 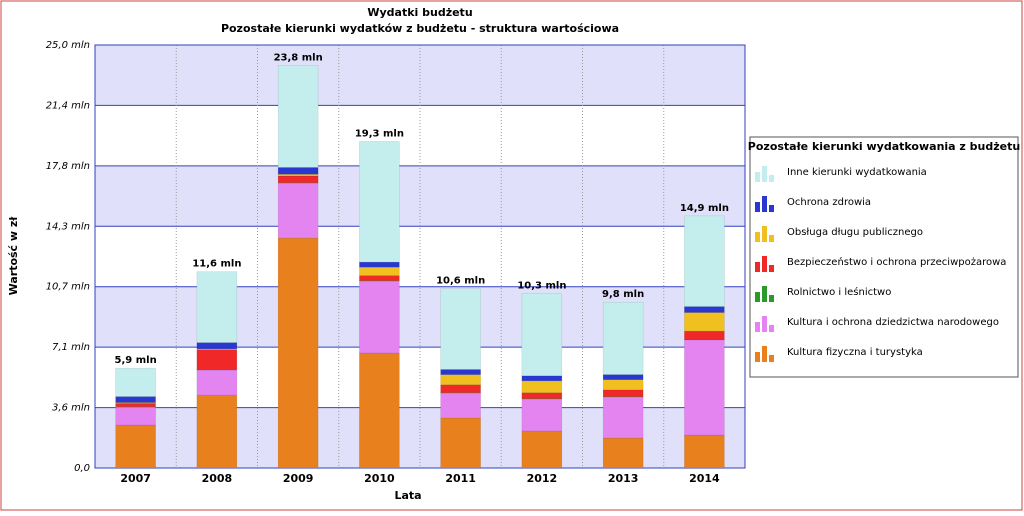 I want to click on total-label: 5,9 mln, so click(x=136, y=360).